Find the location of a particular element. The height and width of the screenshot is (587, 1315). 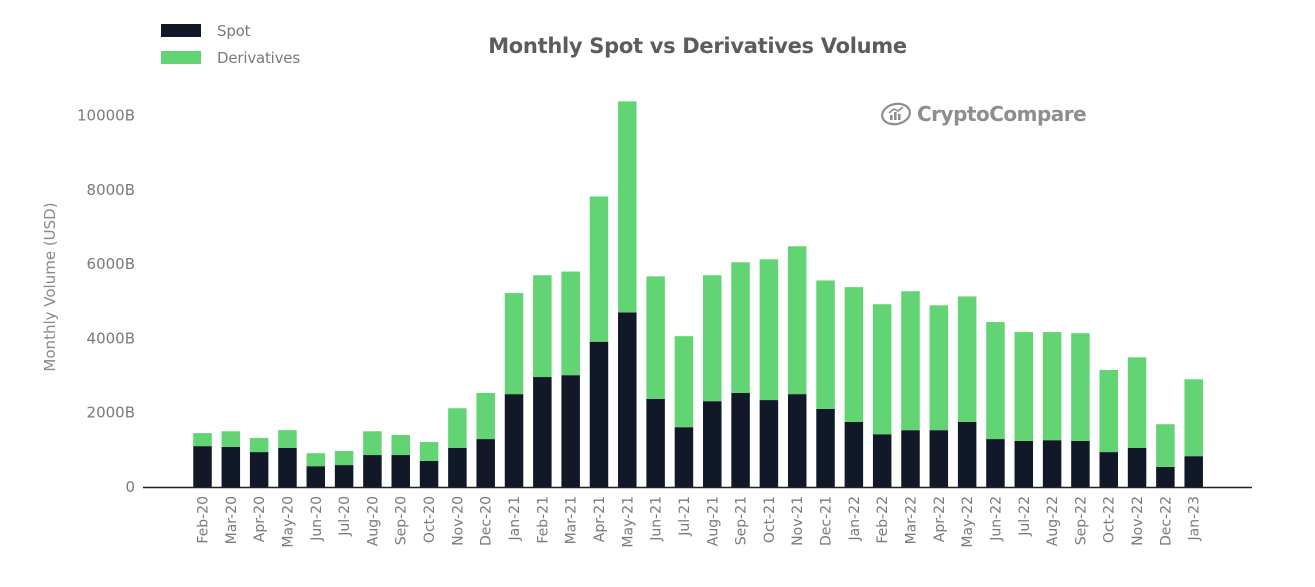

x-tick-label: Dec-20 is located at coordinates (487, 521).